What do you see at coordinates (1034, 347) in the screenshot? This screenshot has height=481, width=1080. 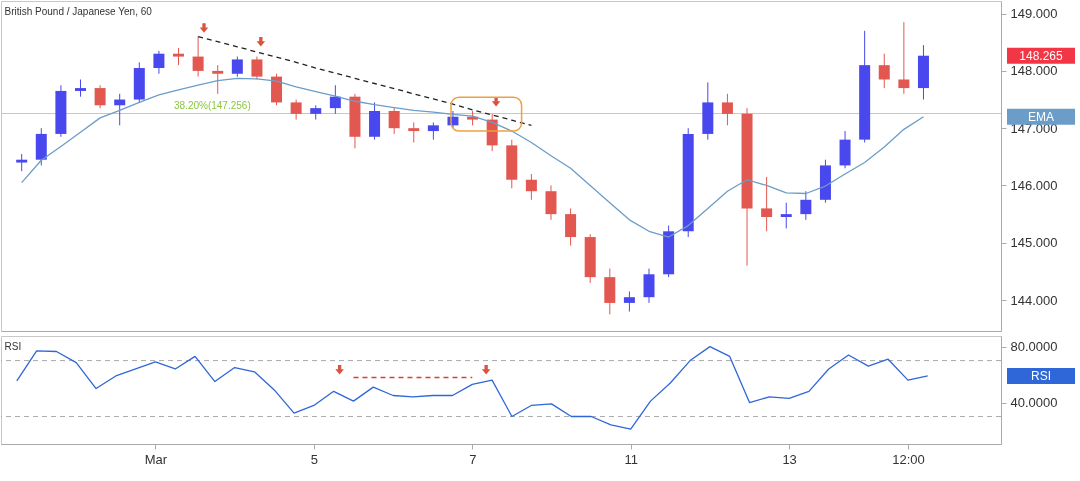 I see `y-tick-label: 80.0000` at bounding box center [1034, 347].